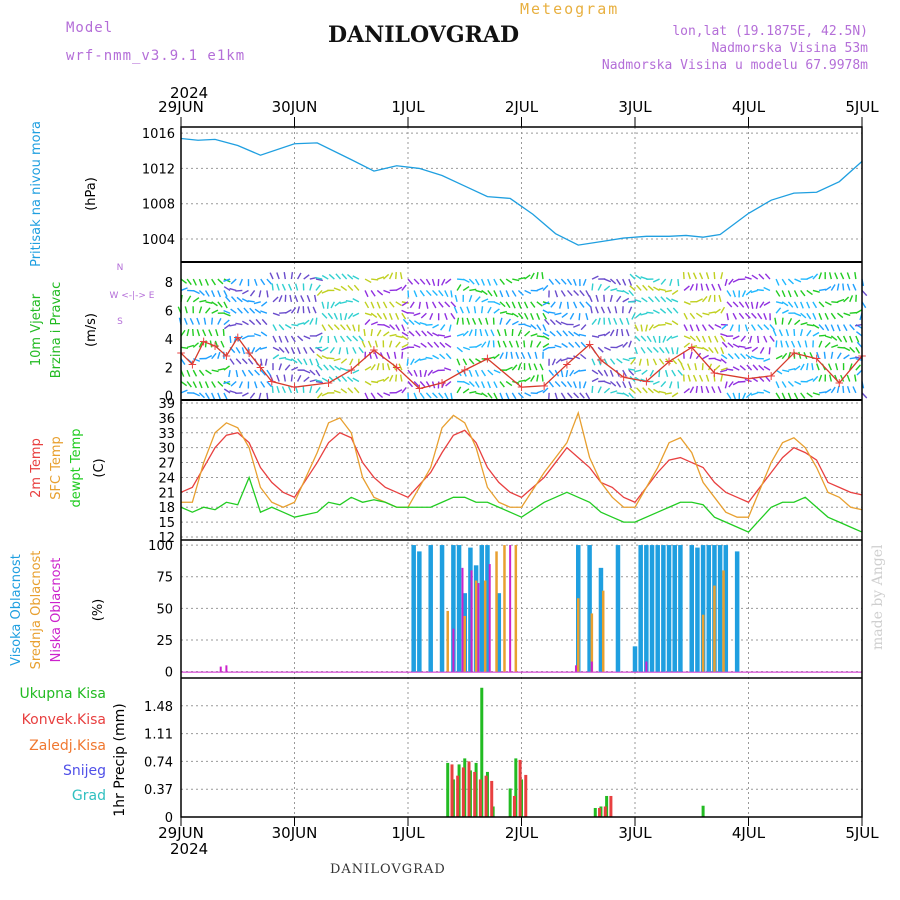 The image size is (900, 900). Describe the element at coordinates (120, 268) in the screenshot. I see `compass-n: N` at that location.